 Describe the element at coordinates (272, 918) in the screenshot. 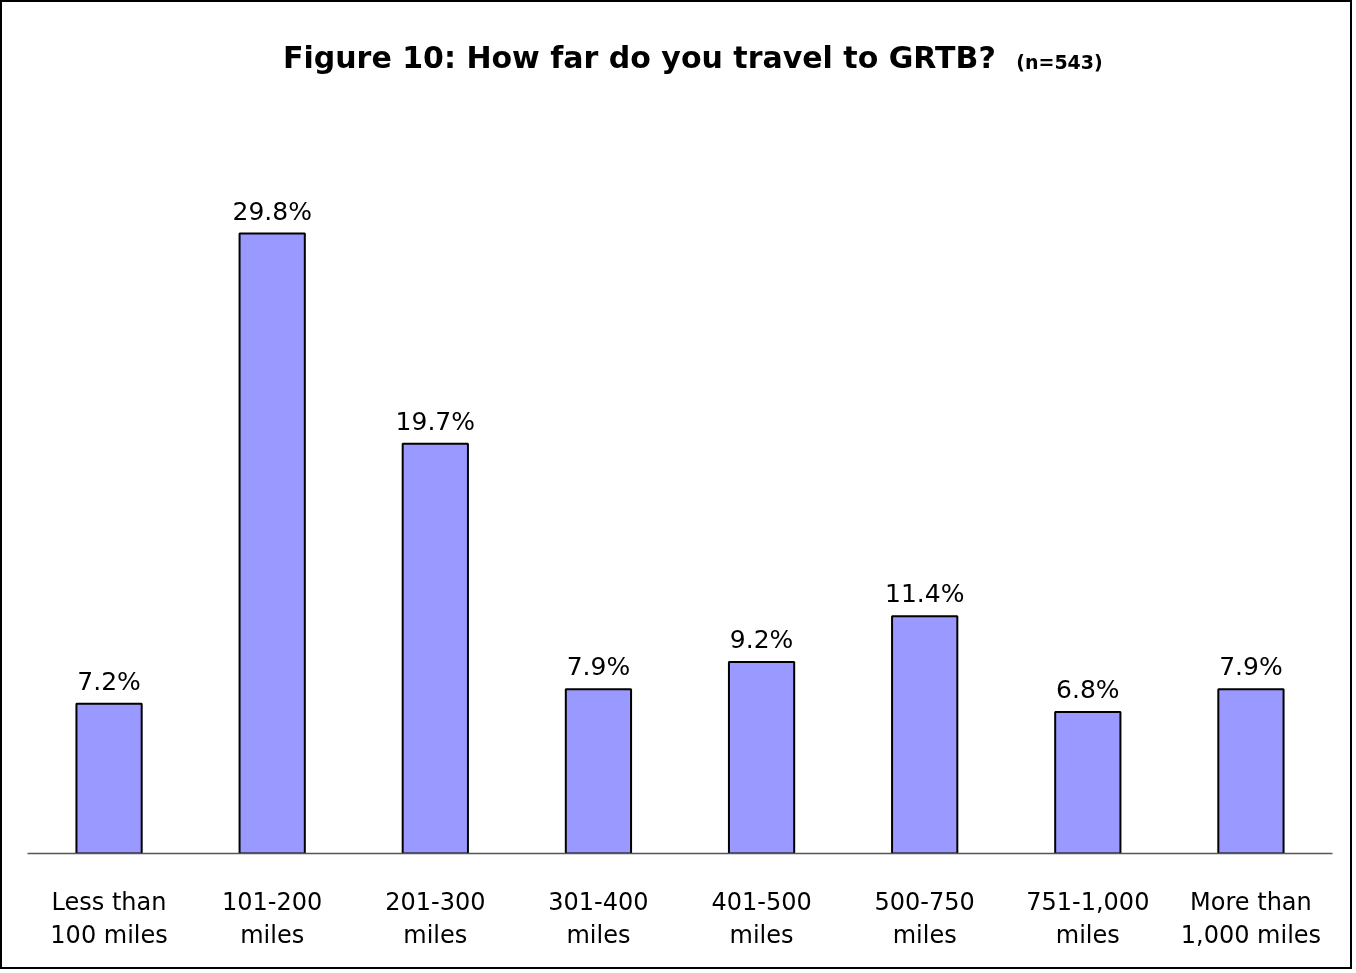

I see `x-tick-label: 101-200 miles` at that location.